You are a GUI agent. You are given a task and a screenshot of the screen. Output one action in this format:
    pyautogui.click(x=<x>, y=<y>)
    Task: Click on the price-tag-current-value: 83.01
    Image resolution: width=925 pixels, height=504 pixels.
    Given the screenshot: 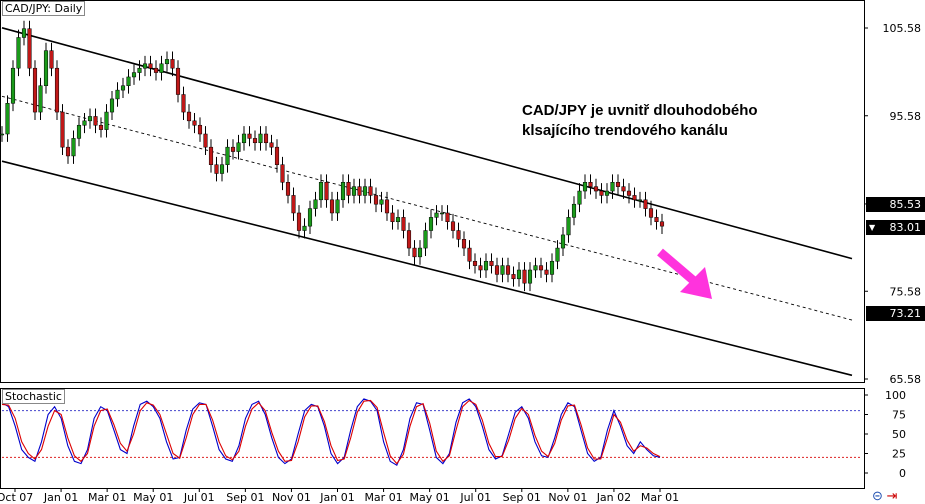 What is the action you would take?
    pyautogui.click(x=905, y=227)
    